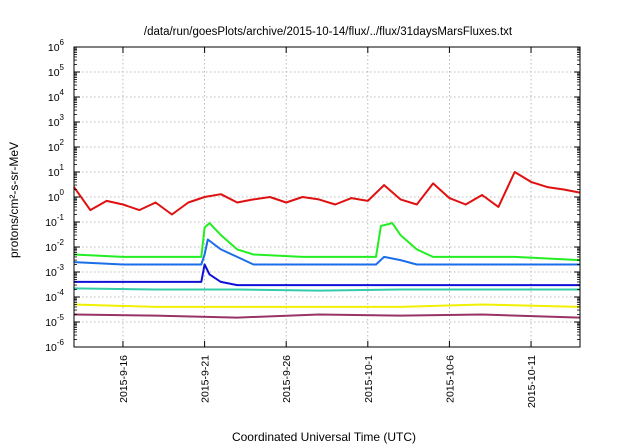 The image size is (640, 448). I want to click on y-tick-label: 10³, so click(56, 121).